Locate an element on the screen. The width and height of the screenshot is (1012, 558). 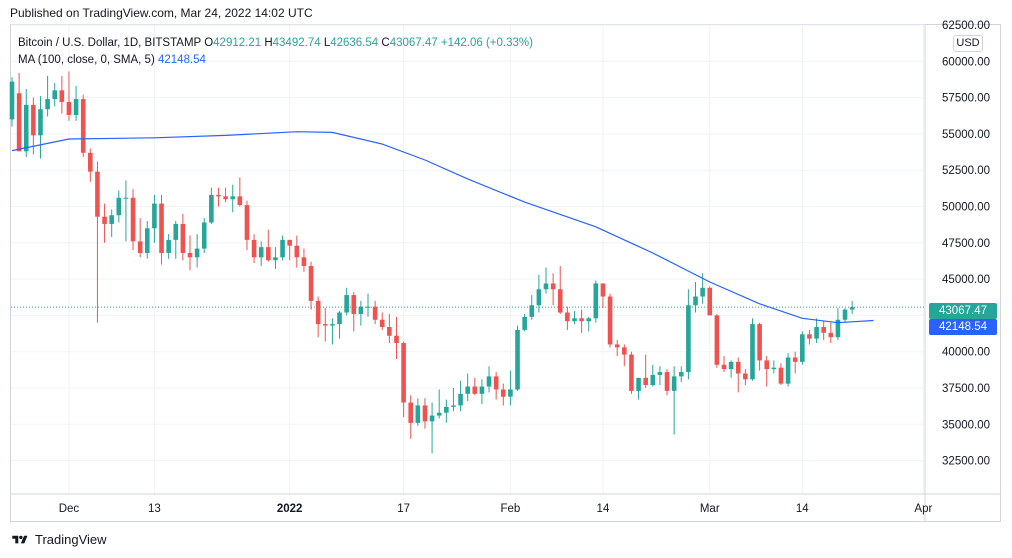
x-axis: Dec 13 2022 17 Feb 14 Mar 14 Apr is located at coordinates (505, 504).